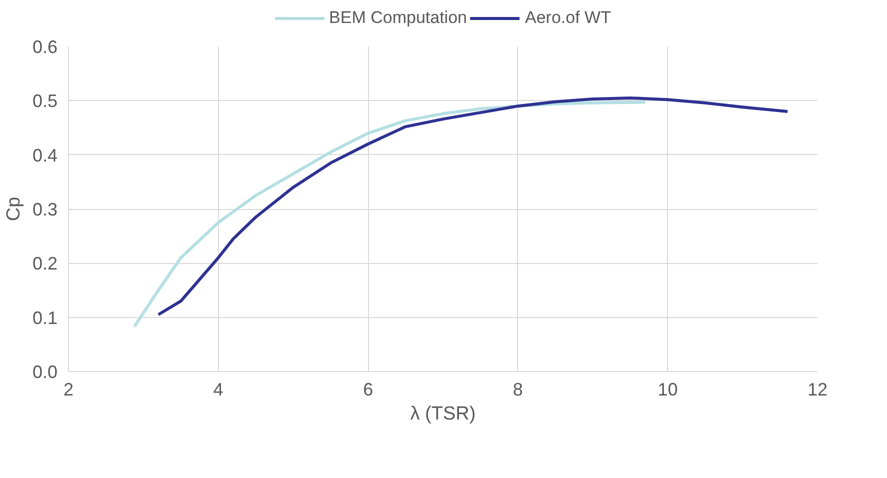 This screenshot has width=887, height=478. Describe the element at coordinates (668, 390) in the screenshot. I see `x-tick-label: 10` at that location.